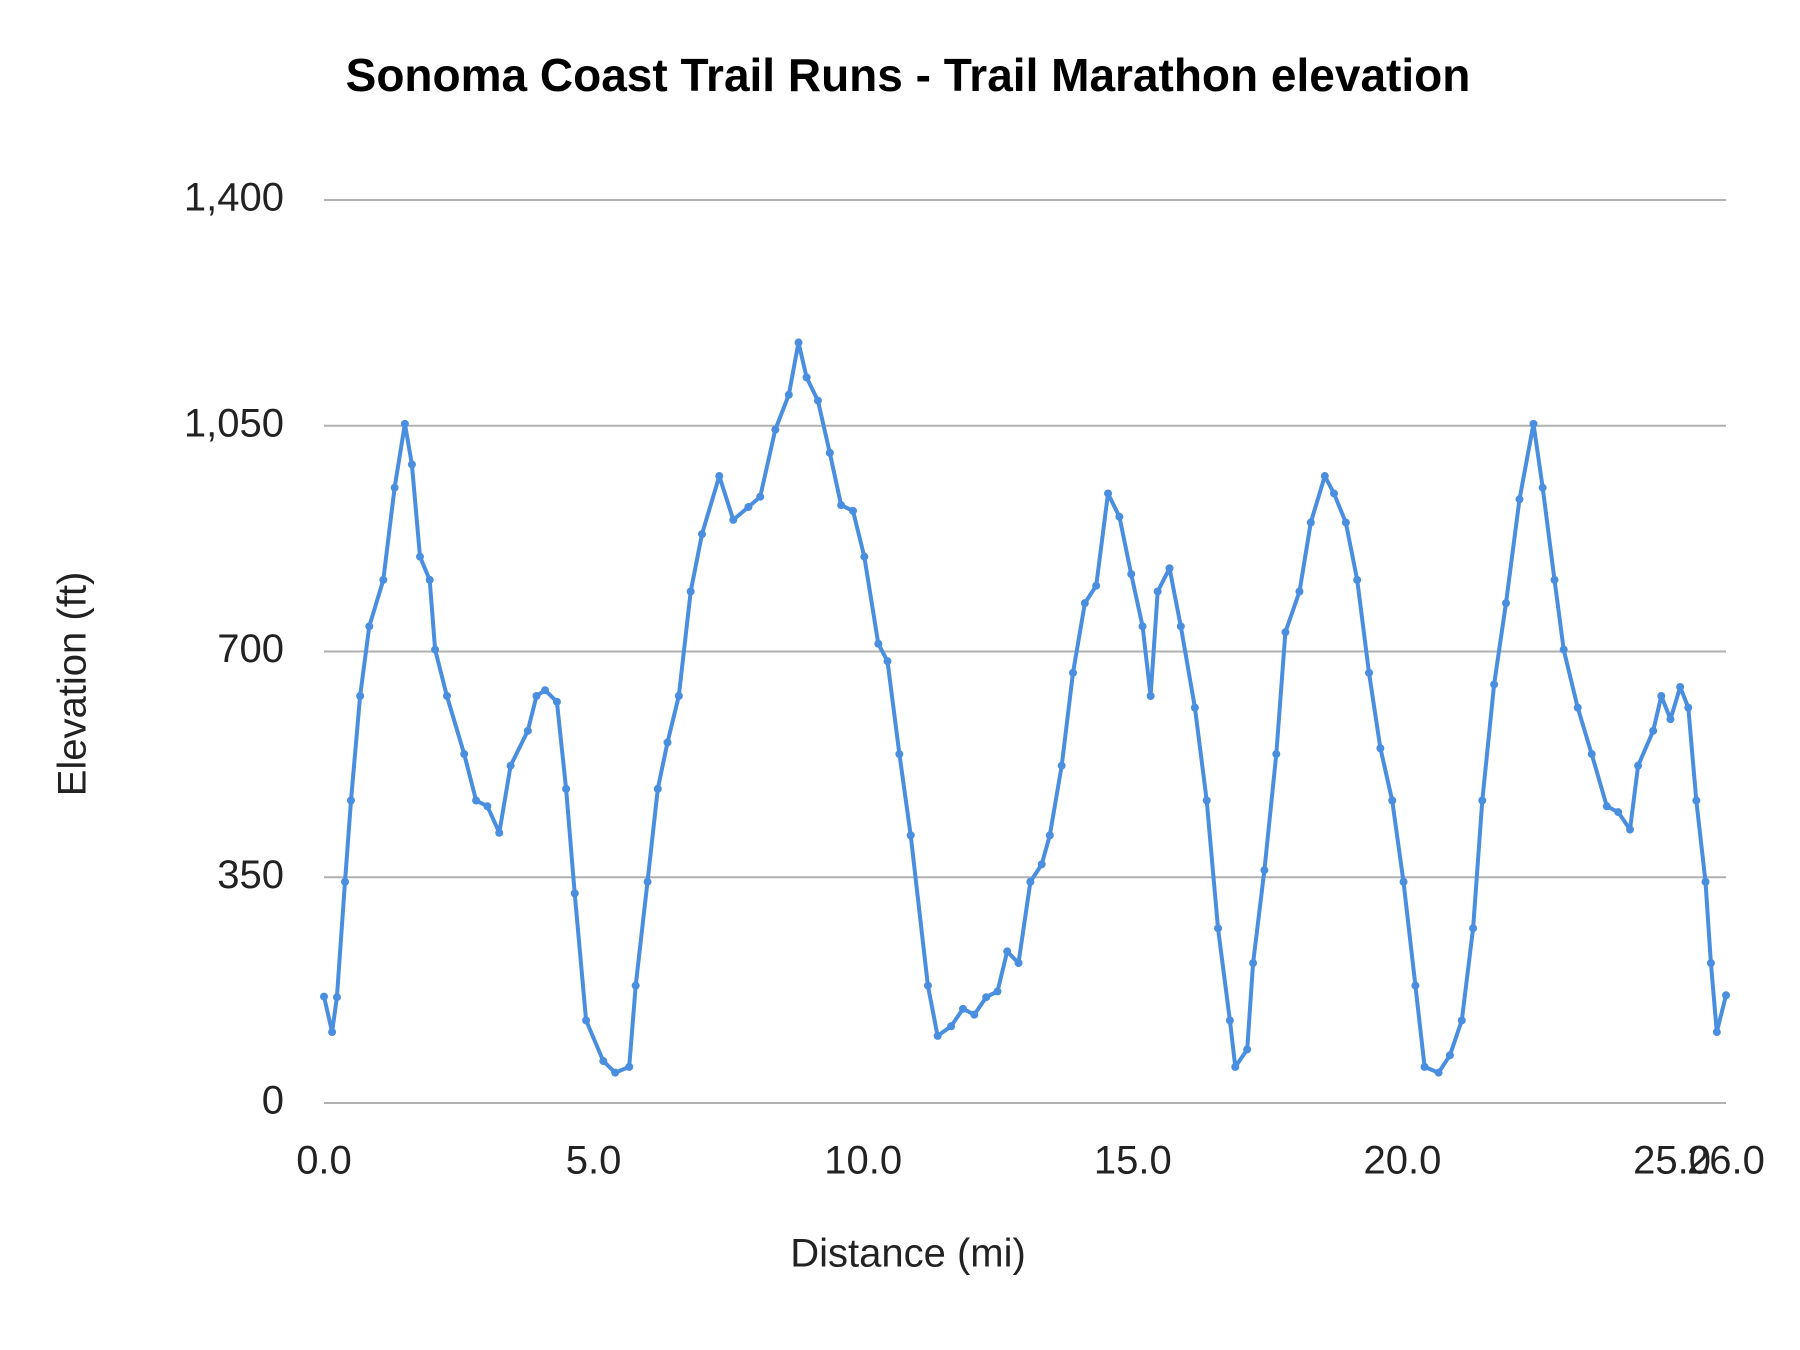  What do you see at coordinates (1403, 1161) in the screenshot?
I see `x-tick-label: 20.0` at bounding box center [1403, 1161].